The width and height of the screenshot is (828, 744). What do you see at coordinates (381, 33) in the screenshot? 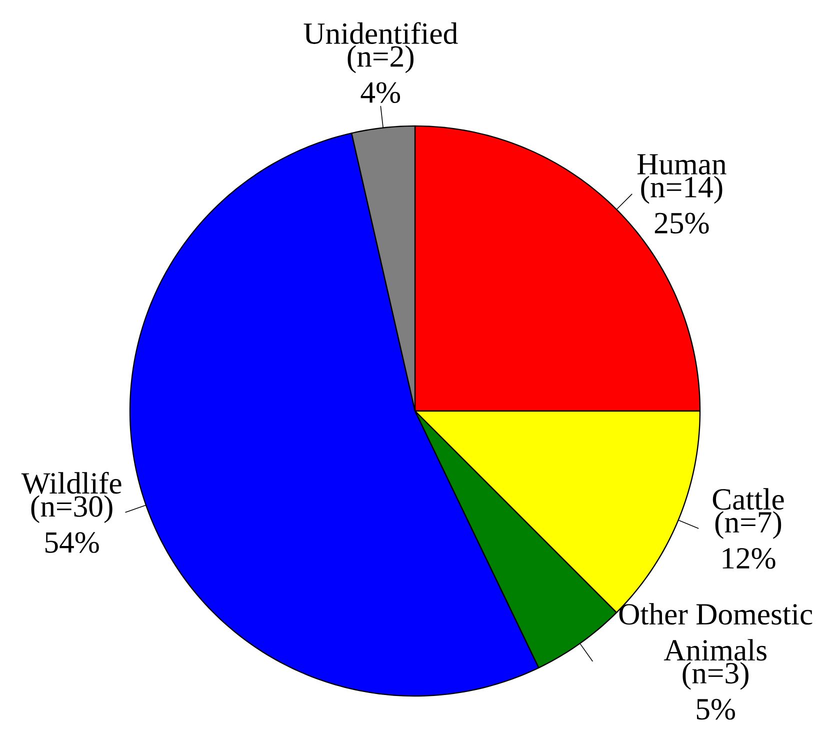
I see `slice-label: Unidentified` at bounding box center [381, 33].